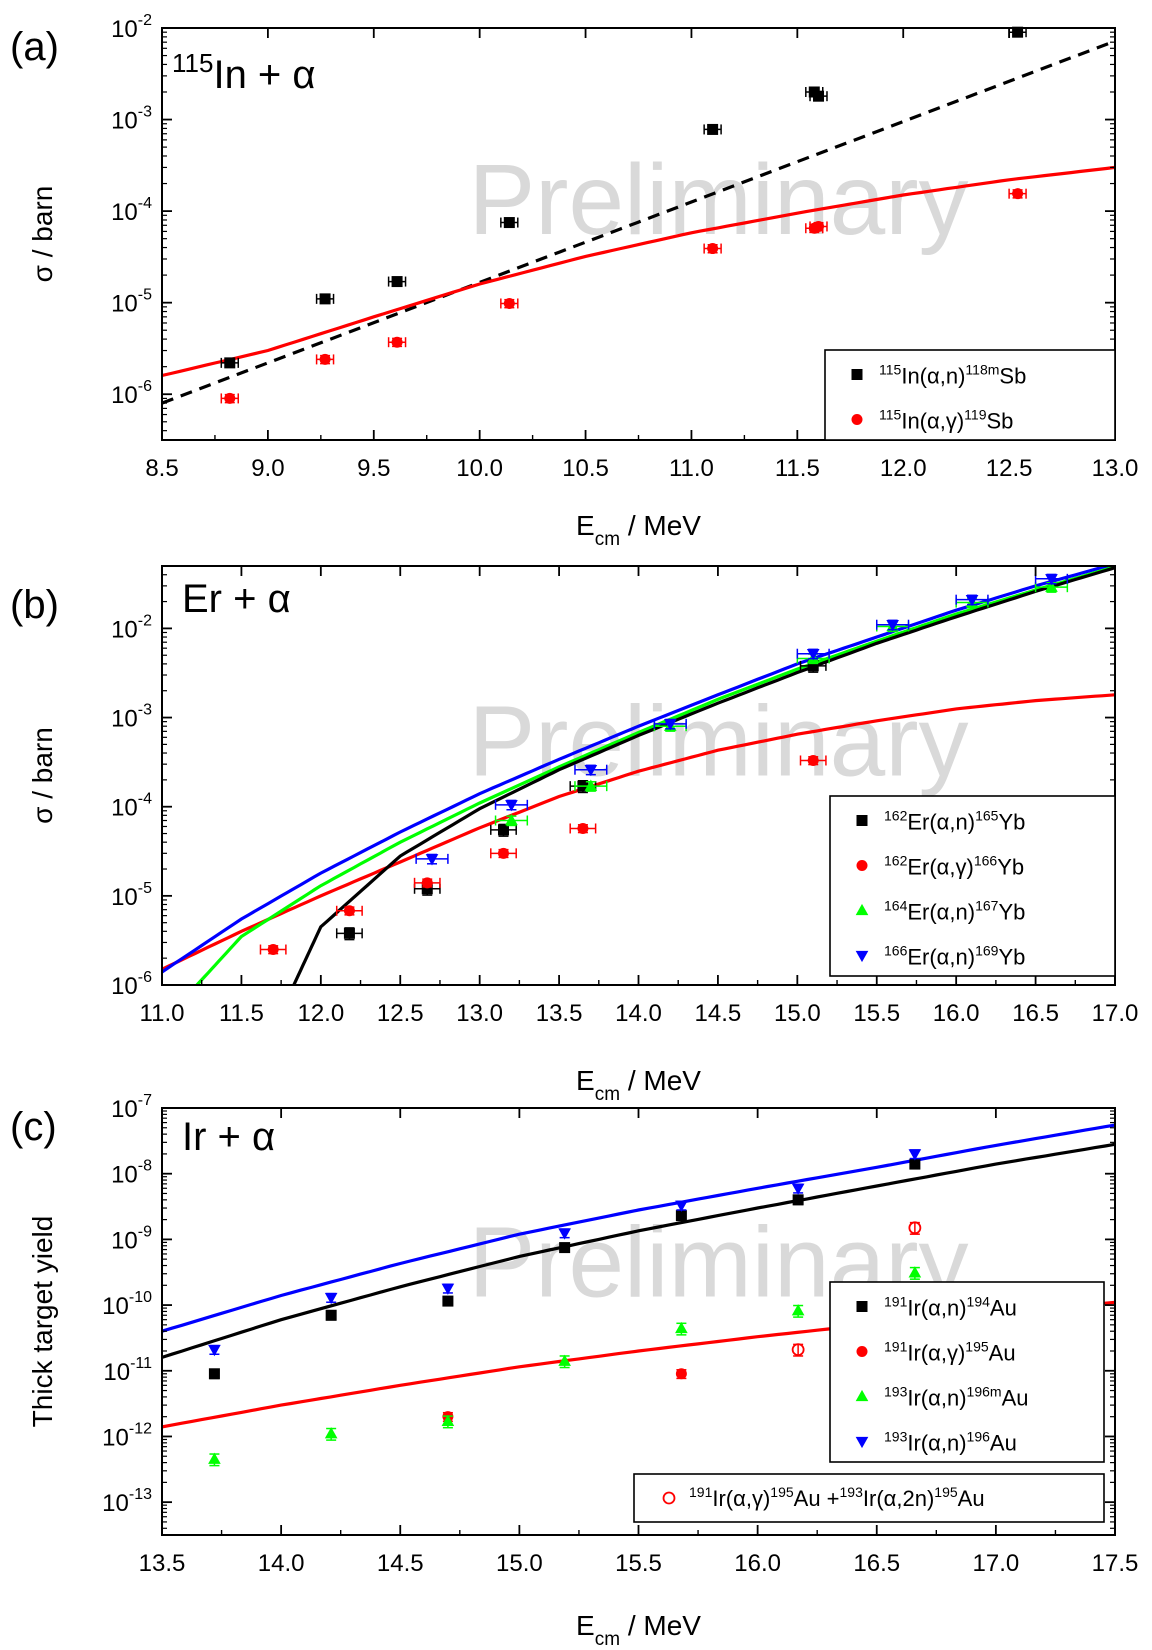 This screenshot has height=1650, width=1152. Describe the element at coordinates (131, 1238) in the screenshot. I see `y-tick-label: 10⁻⁹` at that location.